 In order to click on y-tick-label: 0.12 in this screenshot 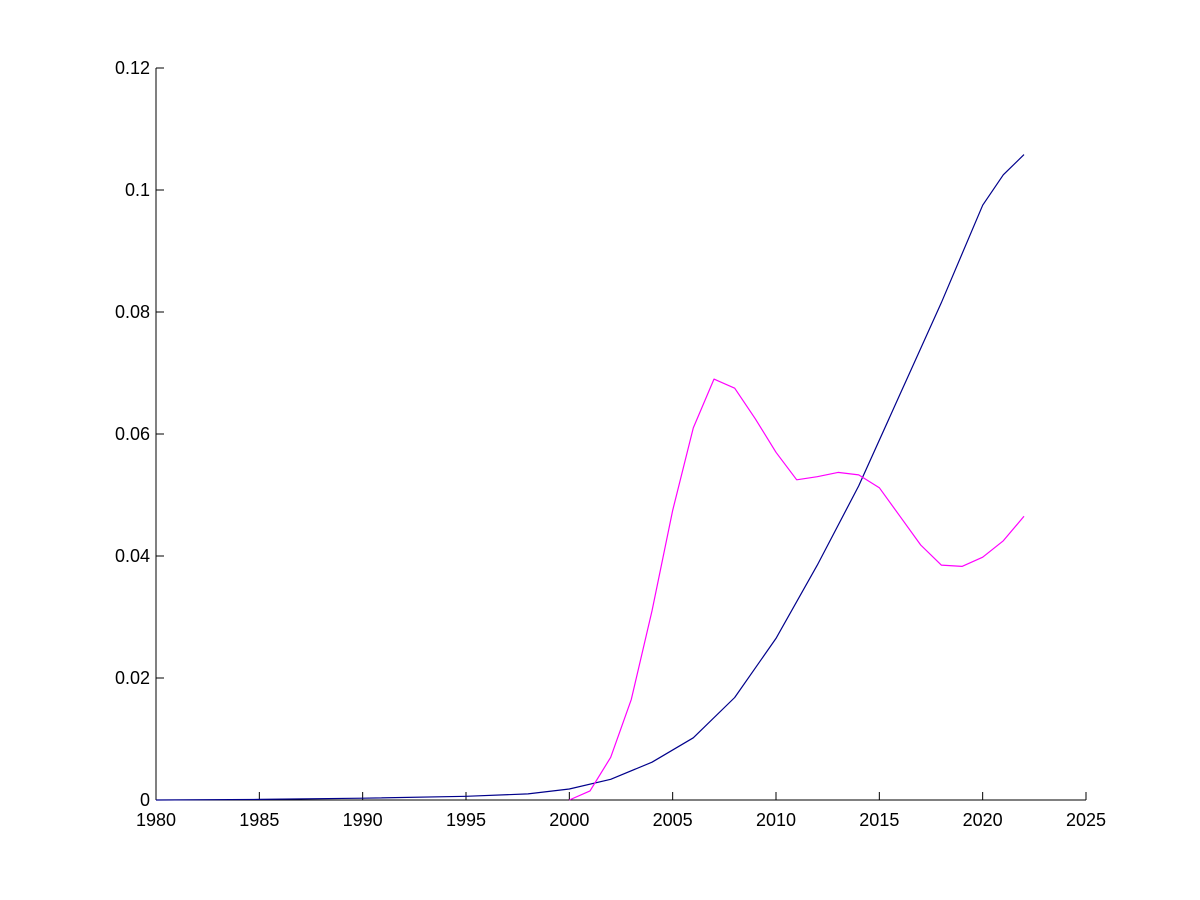, I will do `click(132, 68)`.